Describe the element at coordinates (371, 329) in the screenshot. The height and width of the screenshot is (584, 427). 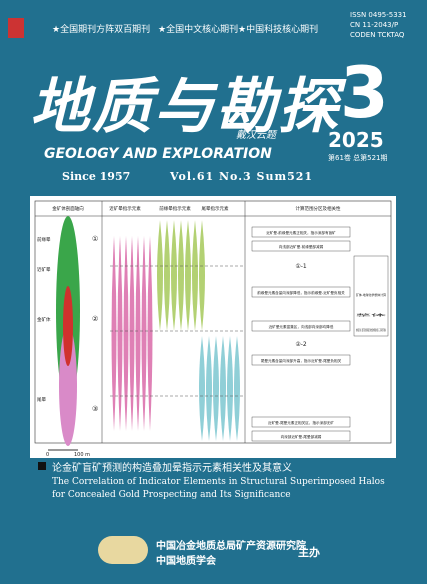
I see `side-note: 前缘晕元素、近矿晕元素和尾晕元素含自内部相关性高，三者间无不相关` at that location.